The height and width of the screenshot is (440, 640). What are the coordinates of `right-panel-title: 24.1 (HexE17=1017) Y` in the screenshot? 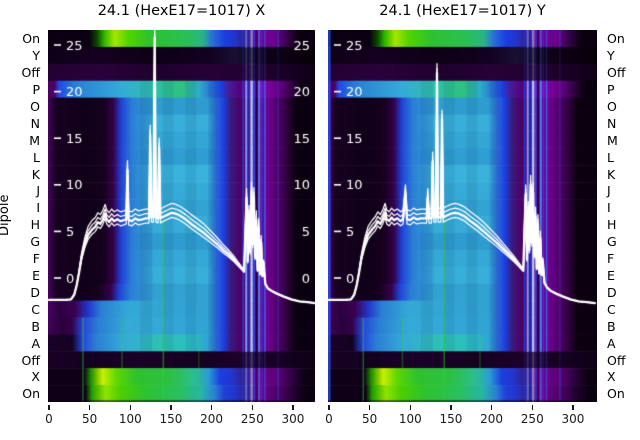 It's located at (462, 11).